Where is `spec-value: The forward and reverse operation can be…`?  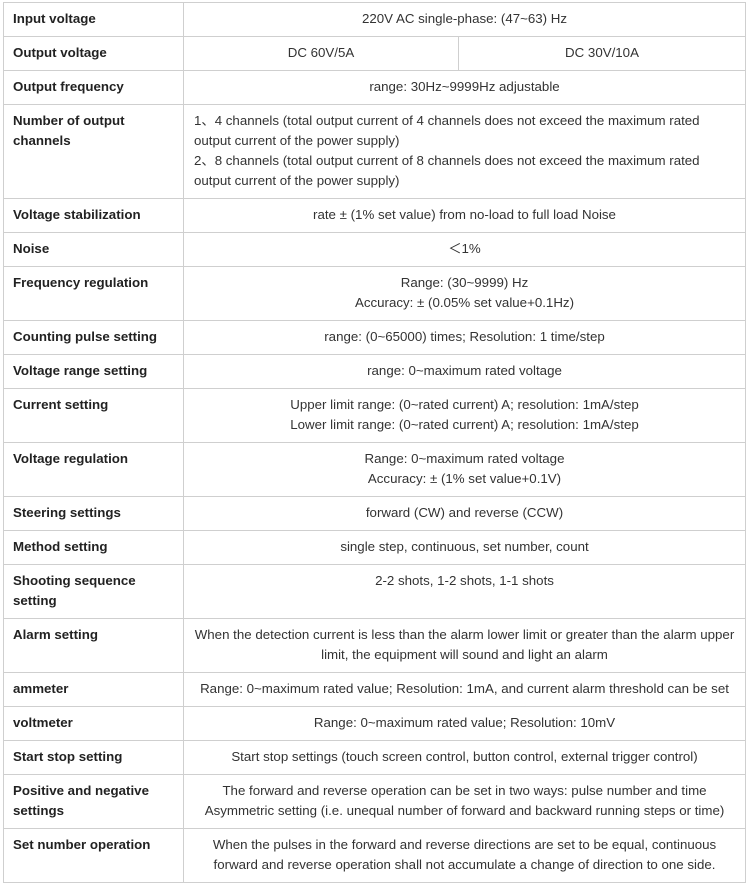 spec-value: The forward and reverse operation can be… is located at coordinates (464, 801).